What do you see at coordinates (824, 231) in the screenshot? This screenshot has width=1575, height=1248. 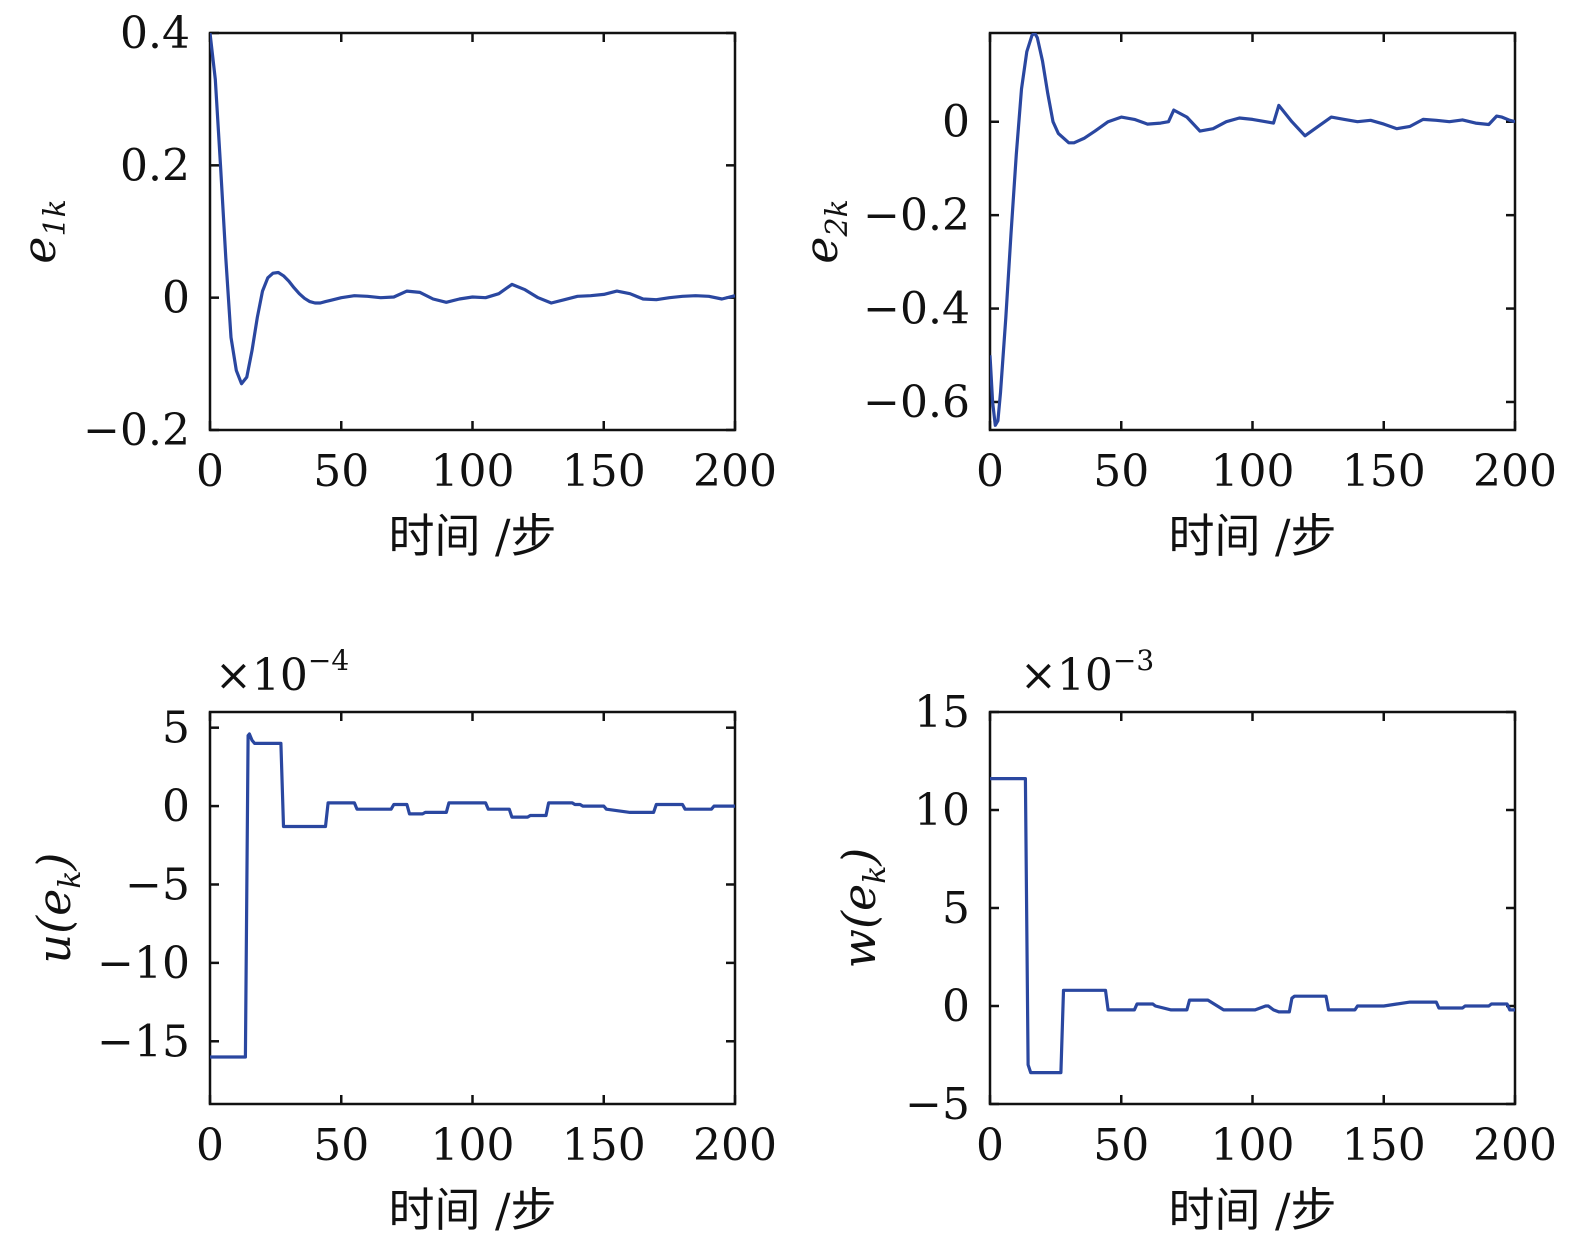 I see `y-axis-label: e2k` at bounding box center [824, 231].